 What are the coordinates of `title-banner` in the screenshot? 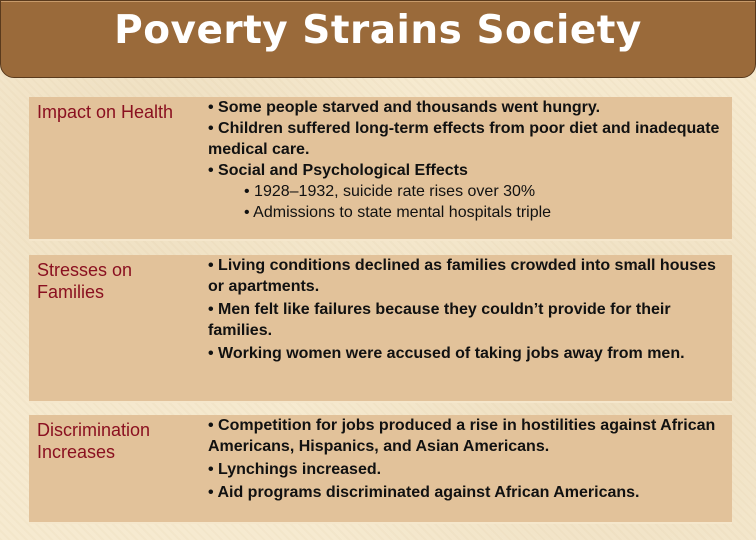 It's located at (378, 39).